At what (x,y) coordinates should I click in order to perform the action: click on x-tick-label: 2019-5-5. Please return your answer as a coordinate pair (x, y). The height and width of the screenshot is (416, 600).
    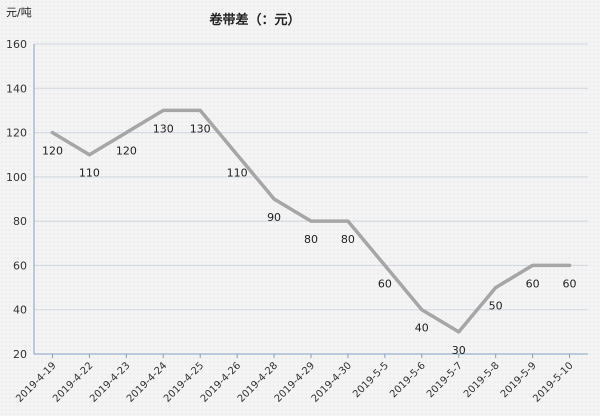
    Looking at the image, I should click on (371, 380).